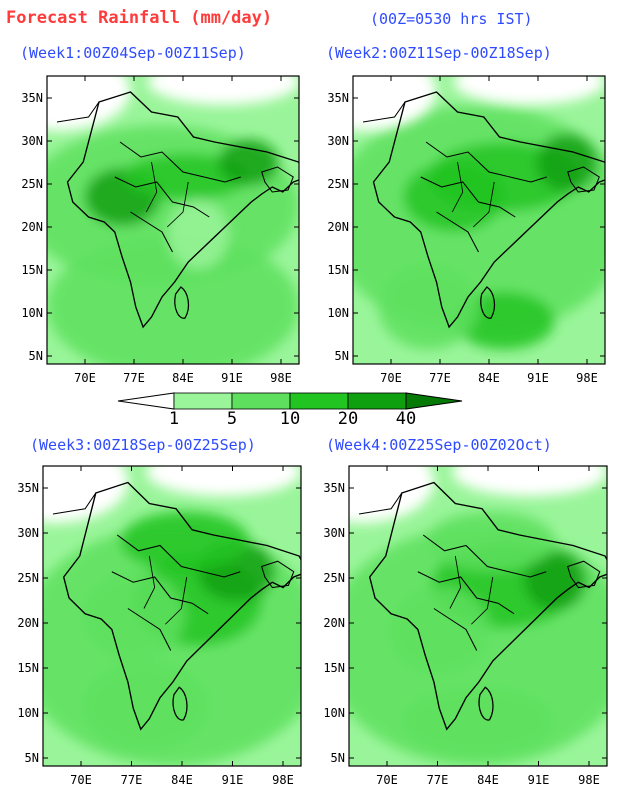 Image resolution: width=618 pixels, height=800 pixels. I want to click on colorbar-label: 20, so click(348, 419).